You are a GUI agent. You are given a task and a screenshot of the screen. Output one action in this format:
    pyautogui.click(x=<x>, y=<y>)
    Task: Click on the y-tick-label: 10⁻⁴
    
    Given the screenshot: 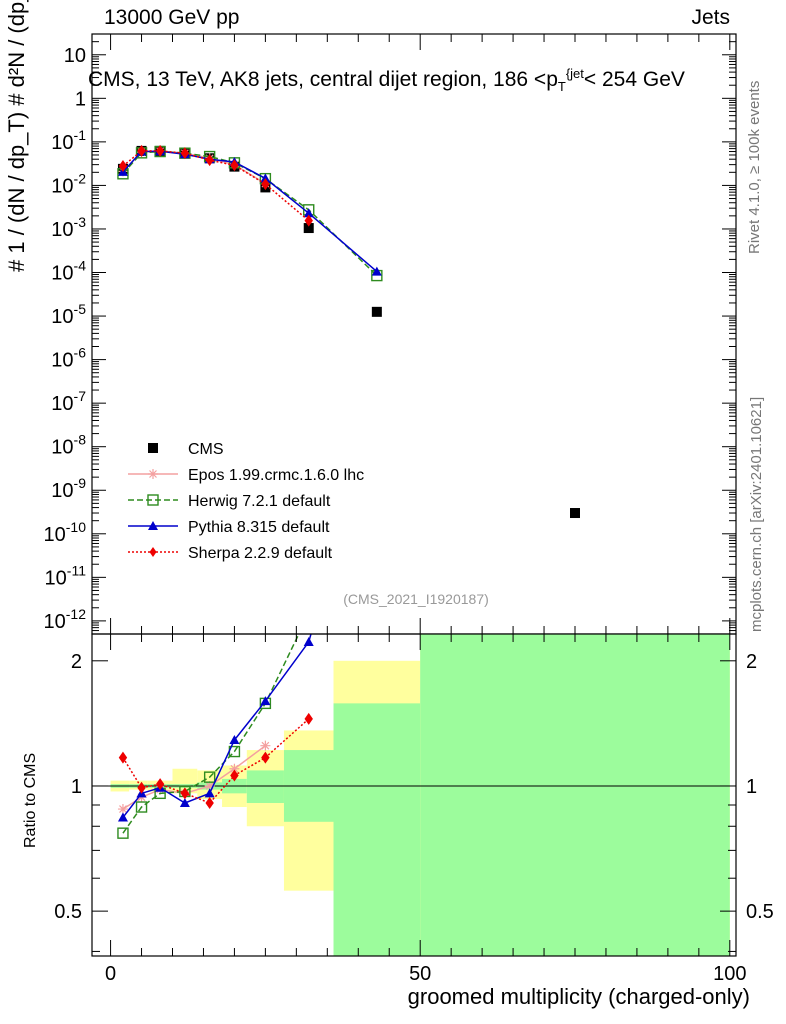 What is the action you would take?
    pyautogui.click(x=68, y=271)
    